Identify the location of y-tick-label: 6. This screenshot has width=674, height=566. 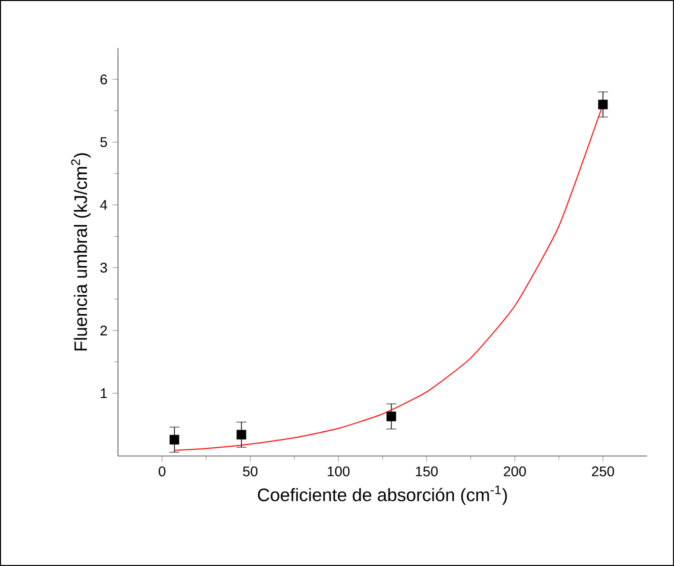
(103, 79).